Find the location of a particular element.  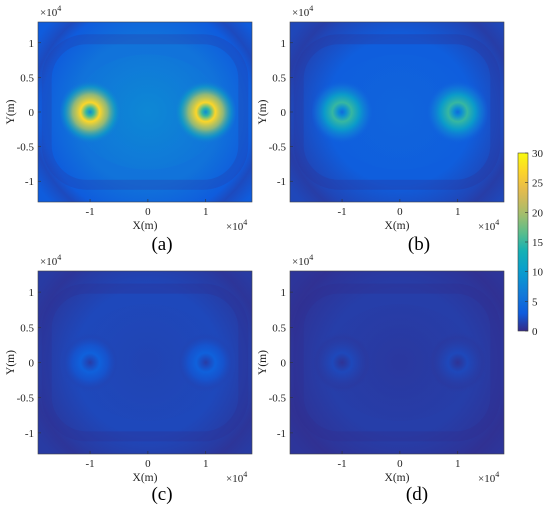

colorbar: 0 5 10 15 20 25 30 is located at coordinates (530, 243).